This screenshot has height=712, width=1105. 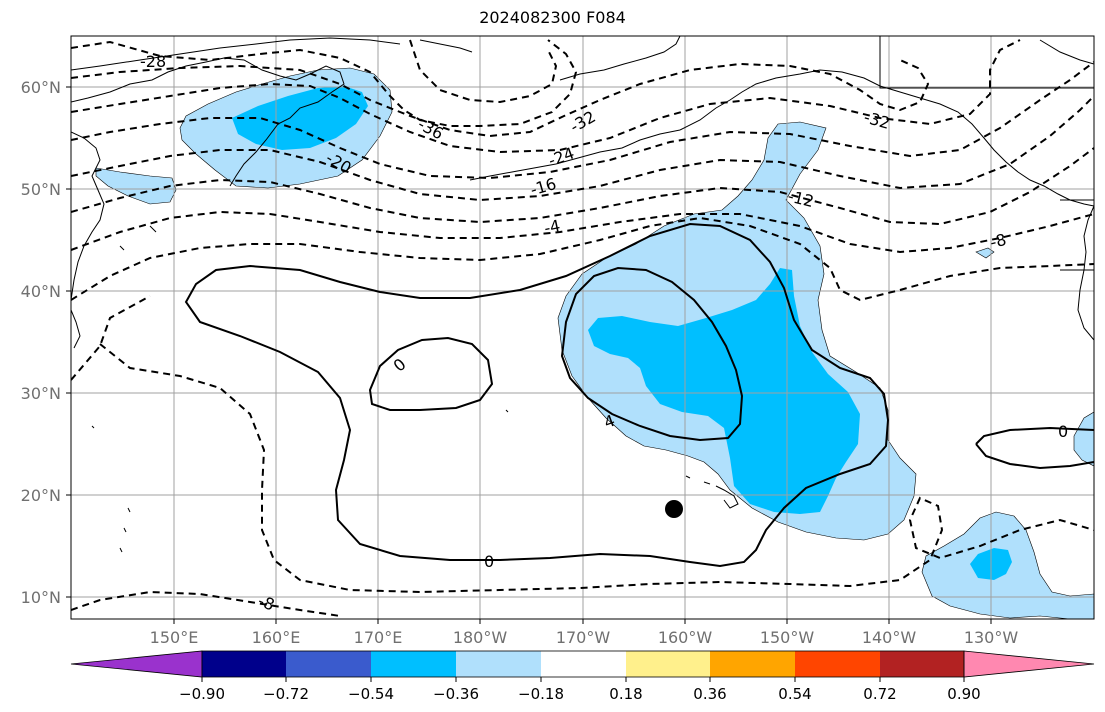 What do you see at coordinates (582, 259) in the screenshot?
I see `contour-line-minus4` at bounding box center [582, 259].